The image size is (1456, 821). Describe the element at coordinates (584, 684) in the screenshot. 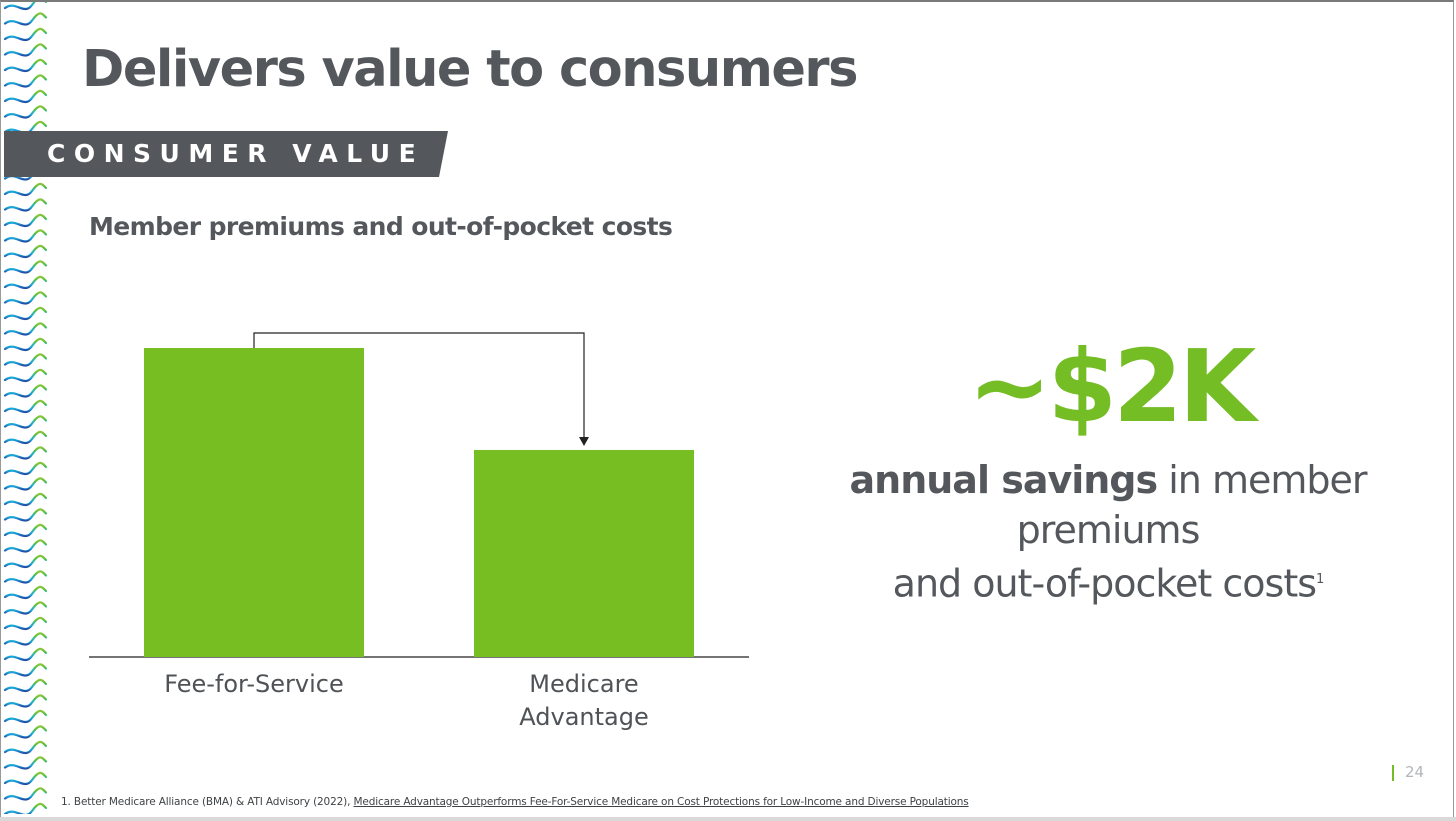

I see `category-label-line: Medicare` at that location.